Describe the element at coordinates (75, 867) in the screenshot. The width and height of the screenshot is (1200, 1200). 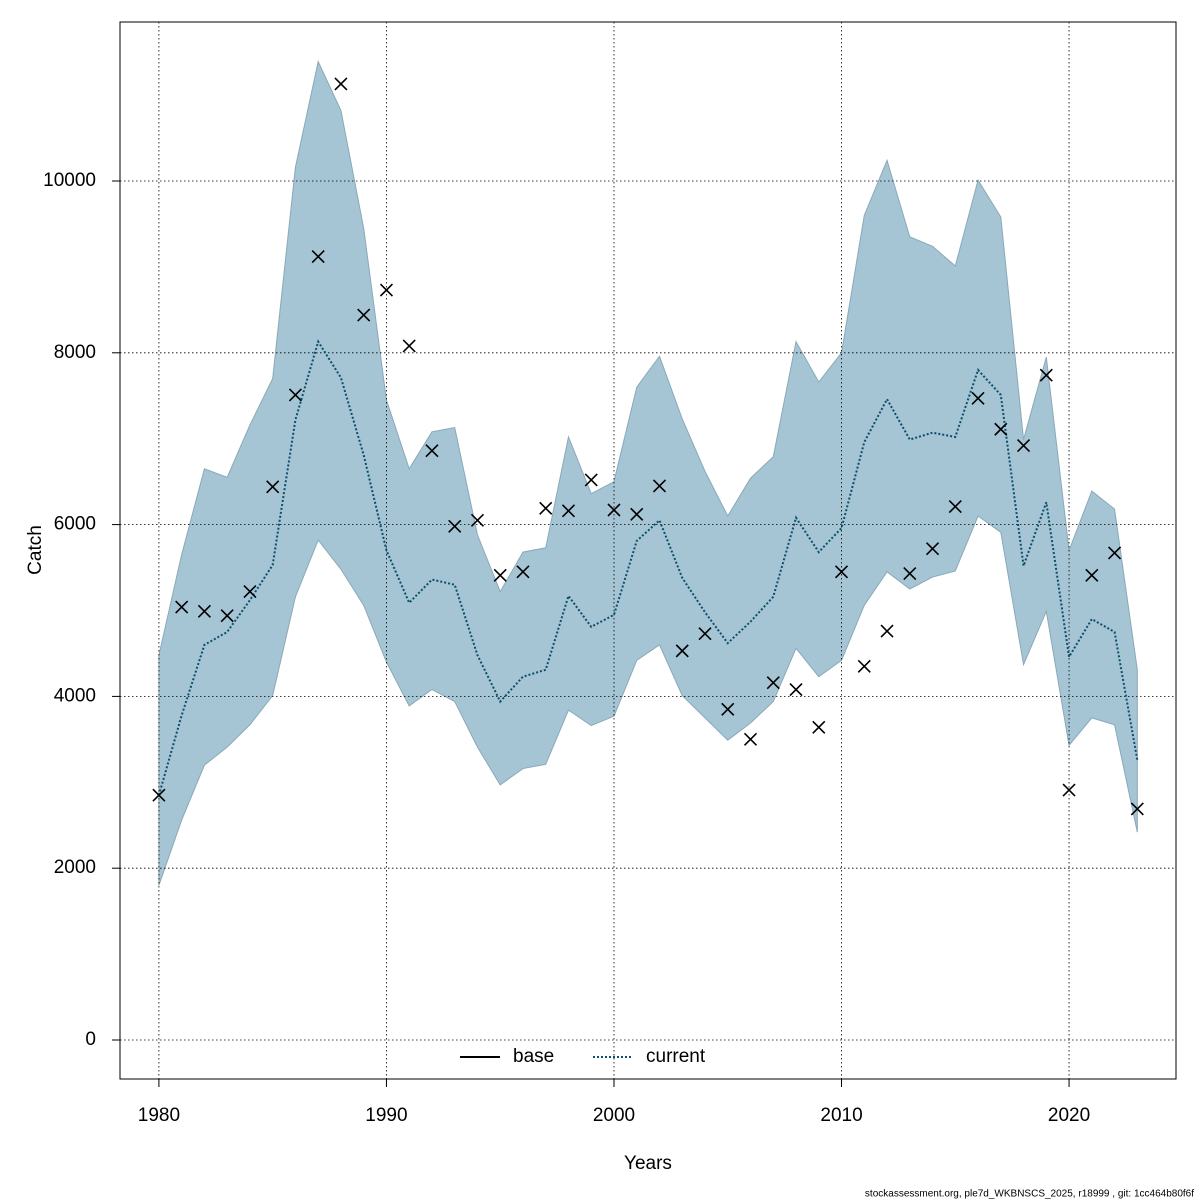
I see `y-tick-label: 2000` at that location.